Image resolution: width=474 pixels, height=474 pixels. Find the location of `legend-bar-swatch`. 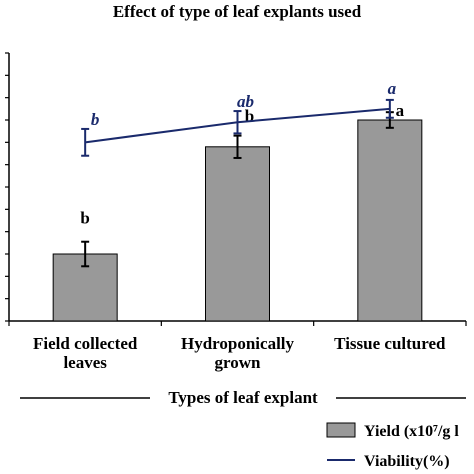

legend-bar-swatch is located at coordinates (341, 430).